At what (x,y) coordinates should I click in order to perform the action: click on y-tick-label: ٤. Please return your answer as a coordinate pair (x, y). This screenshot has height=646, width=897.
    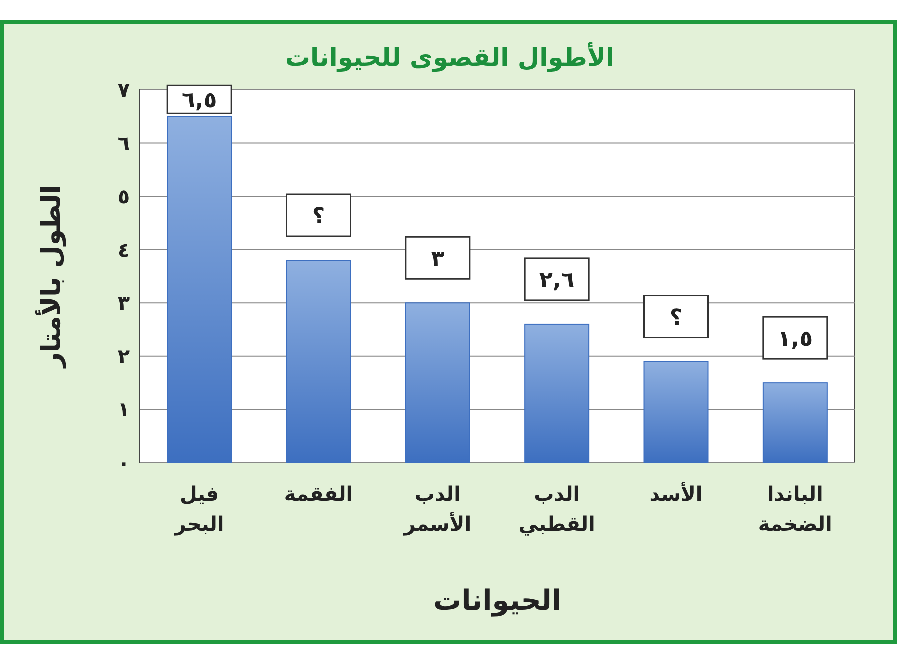
    Looking at the image, I should click on (124, 250).